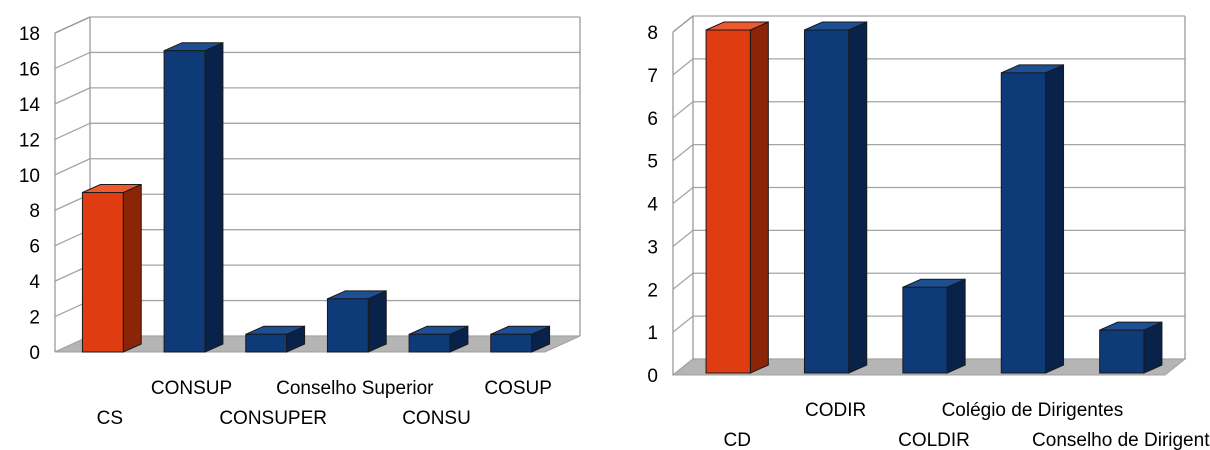 This screenshot has height=450, width=1210. What do you see at coordinates (652, 162) in the screenshot?
I see `y-tick-label: 5` at bounding box center [652, 162].